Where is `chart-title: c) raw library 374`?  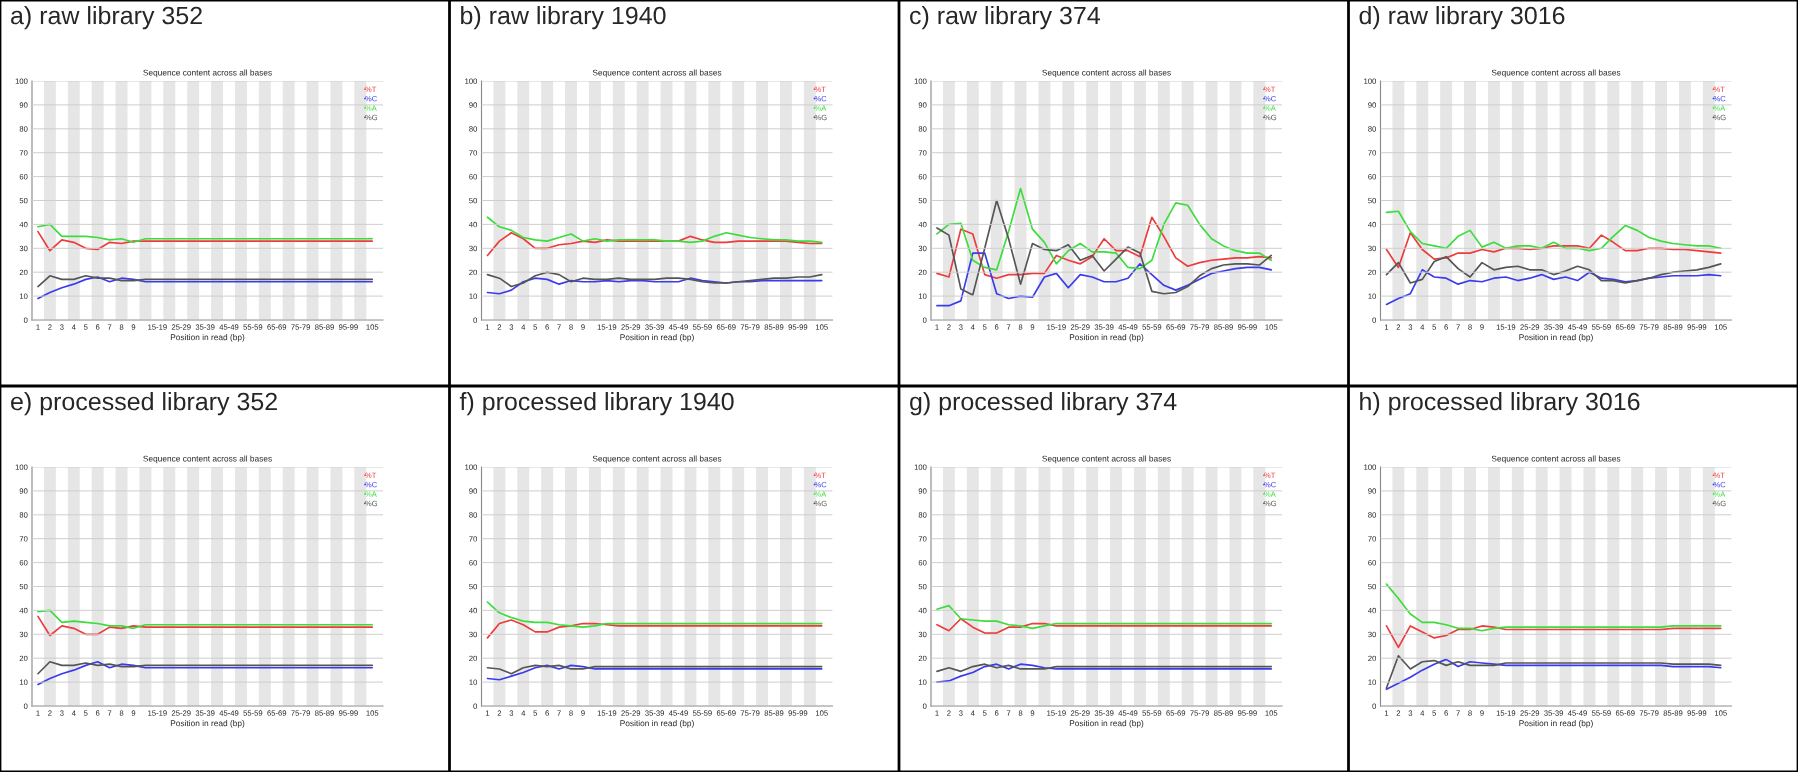
chart-title: c) raw library 374 is located at coordinates (1005, 18).